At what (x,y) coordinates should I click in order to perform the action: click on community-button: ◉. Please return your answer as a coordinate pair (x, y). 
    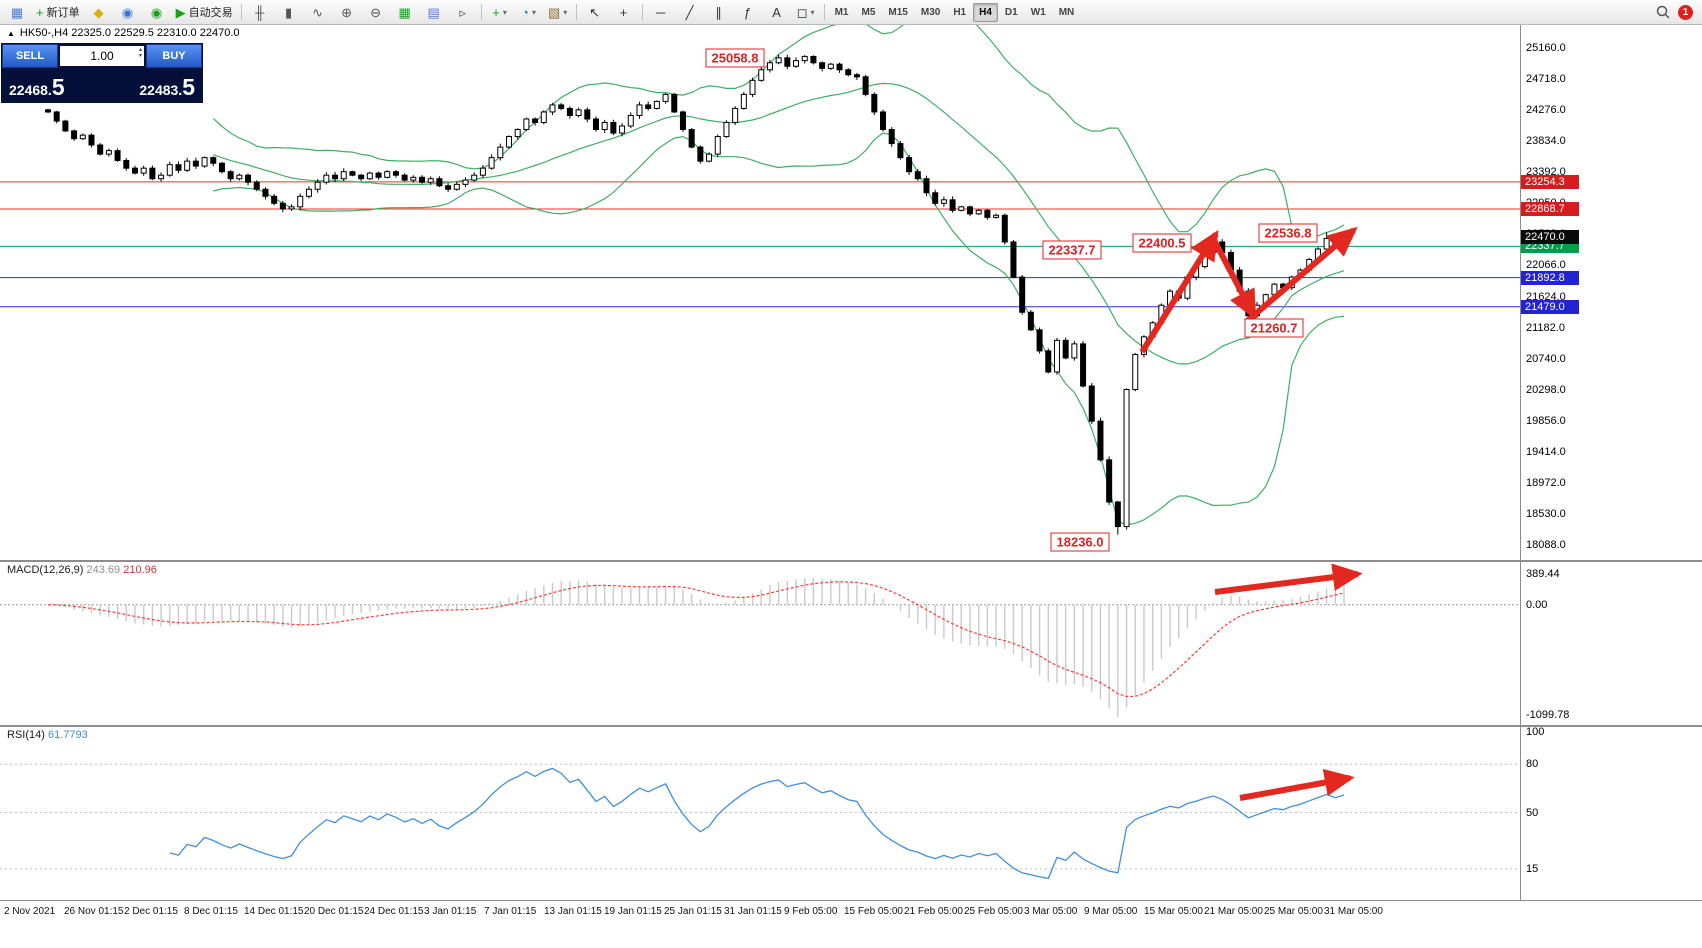
    Looking at the image, I should click on (128, 12).